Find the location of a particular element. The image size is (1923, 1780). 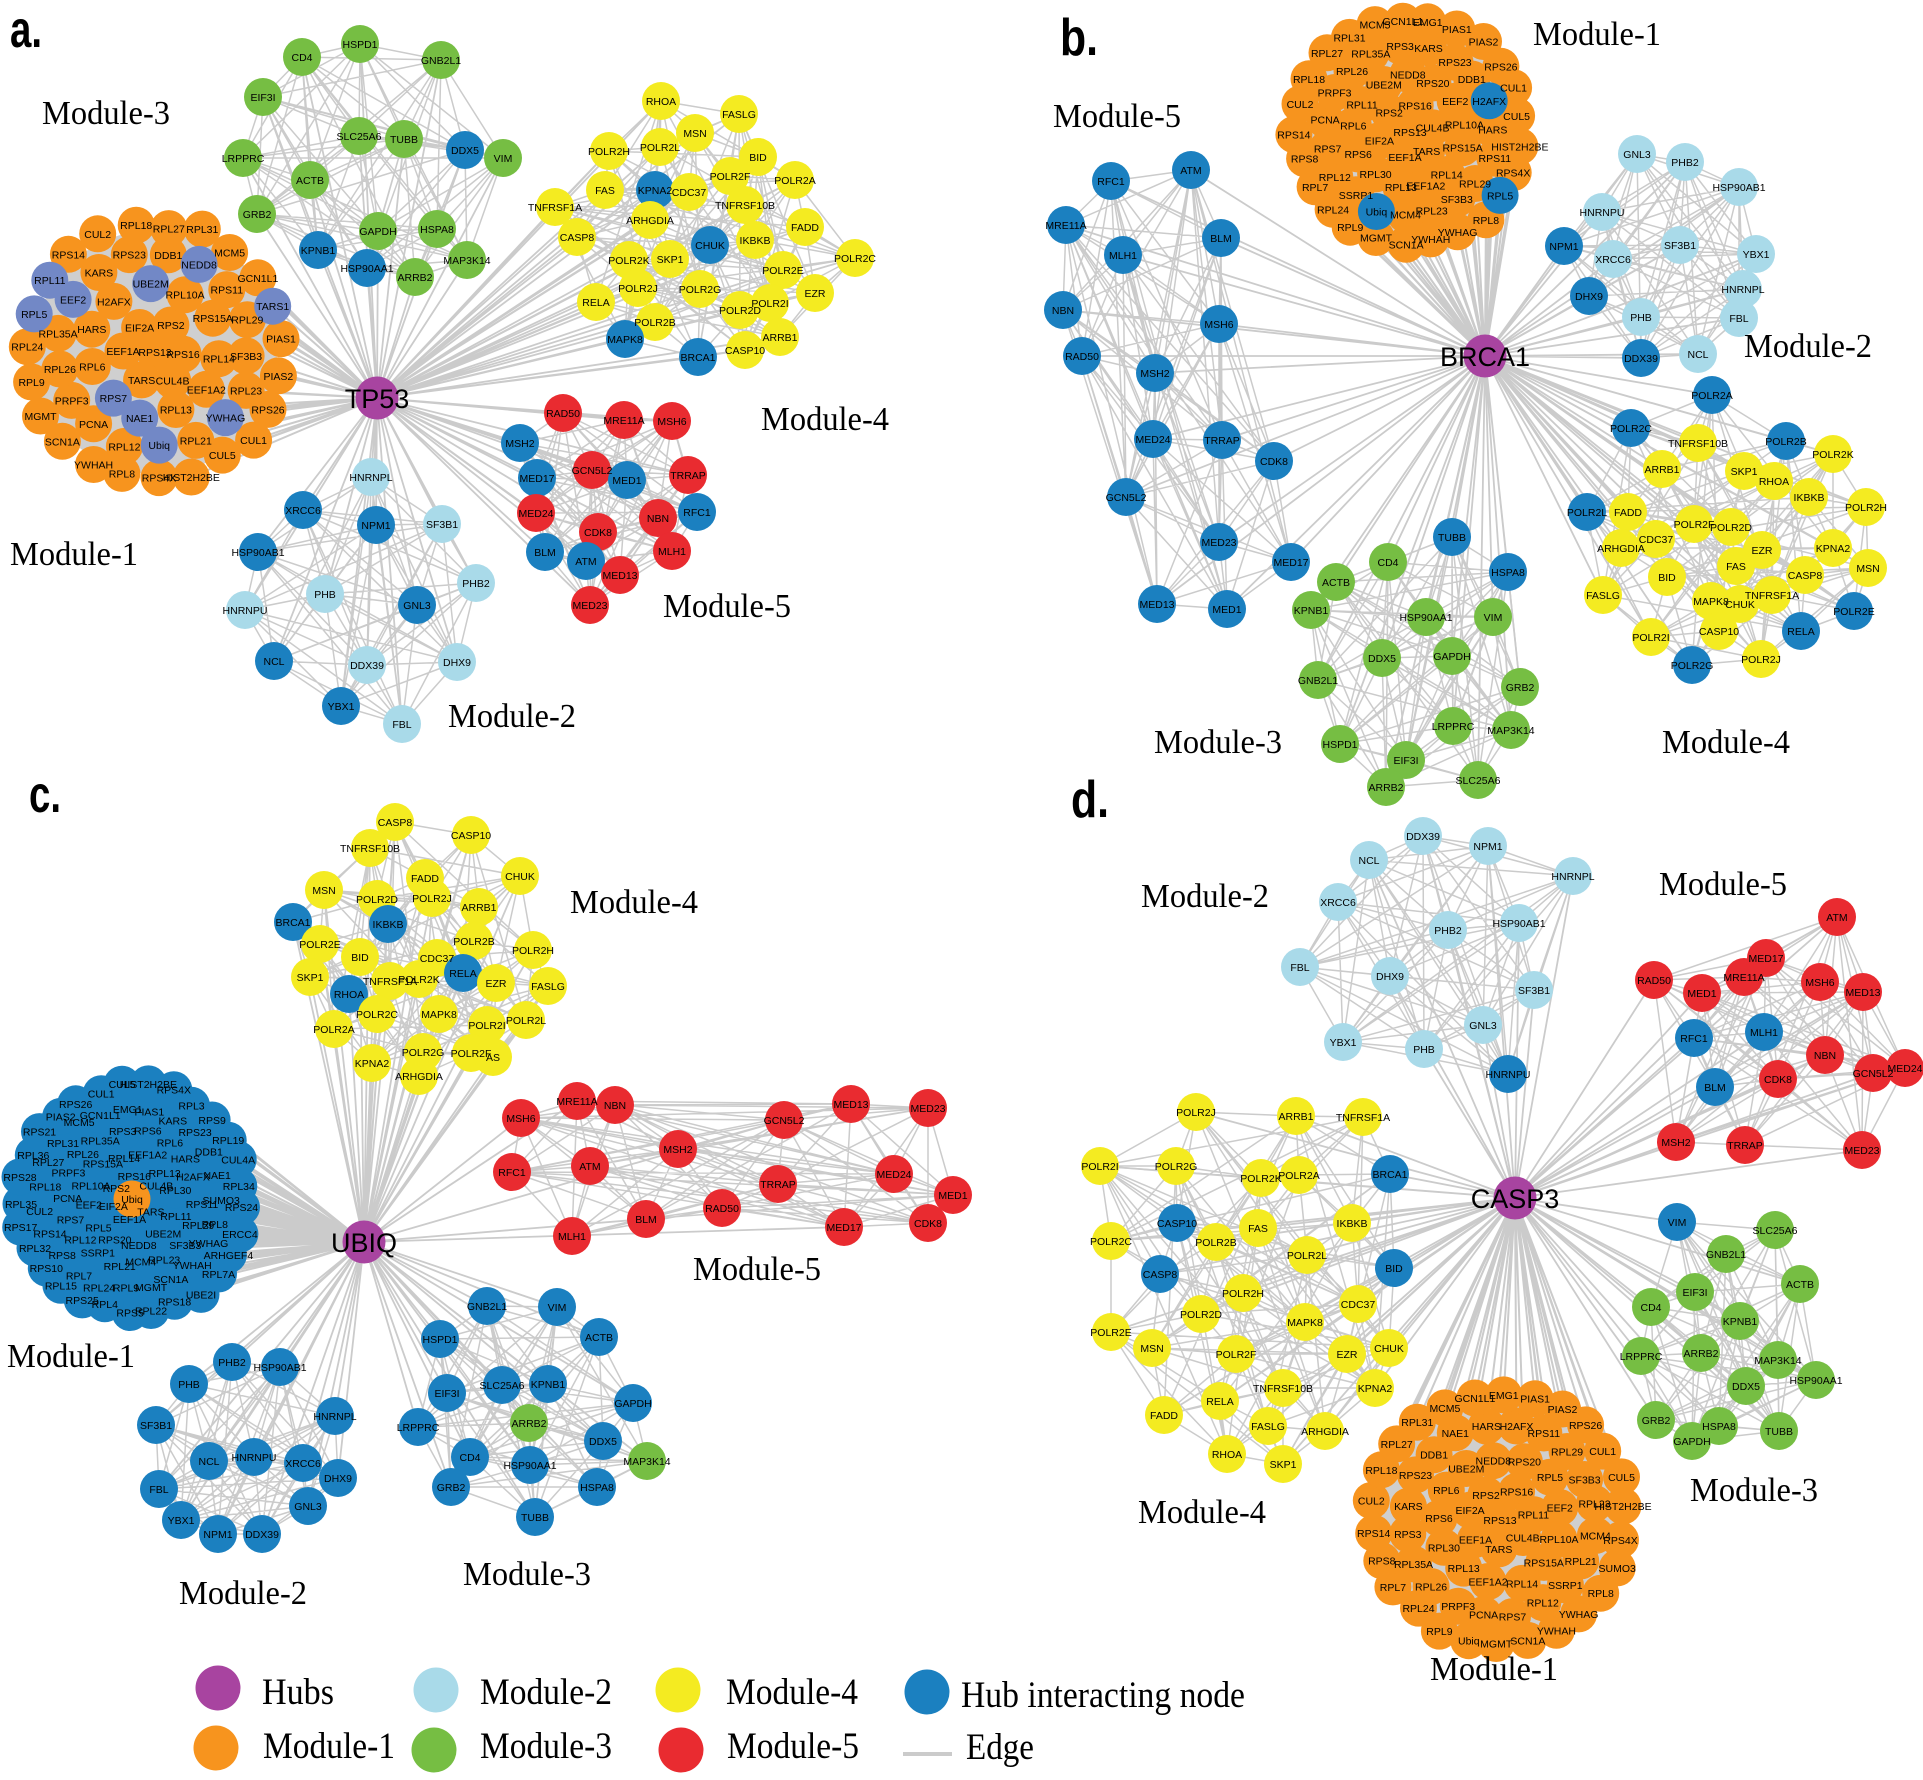

svg-text: FBL is located at coordinates (1738, 319).